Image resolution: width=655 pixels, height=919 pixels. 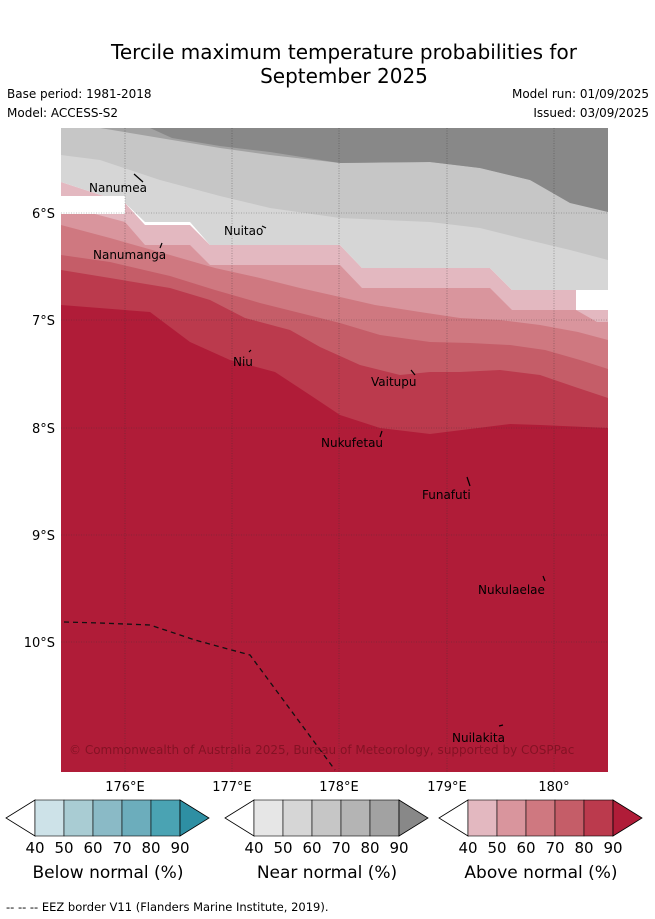 I want to click on model-name: Model: ACCESS-S2, so click(x=63, y=113).